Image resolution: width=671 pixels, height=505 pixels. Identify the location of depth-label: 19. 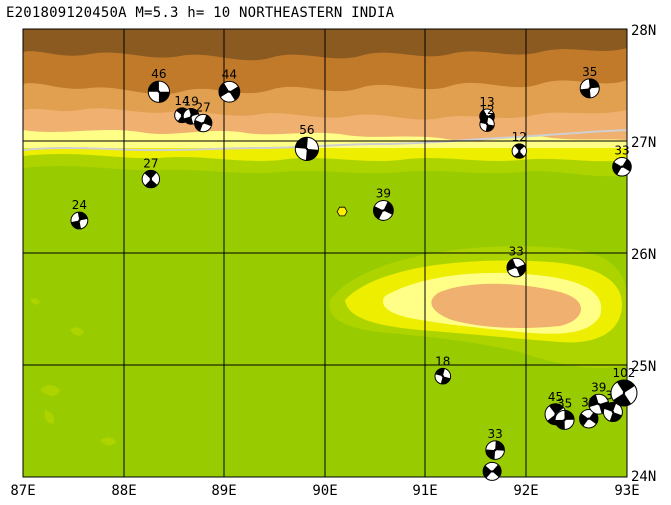
(190, 101).